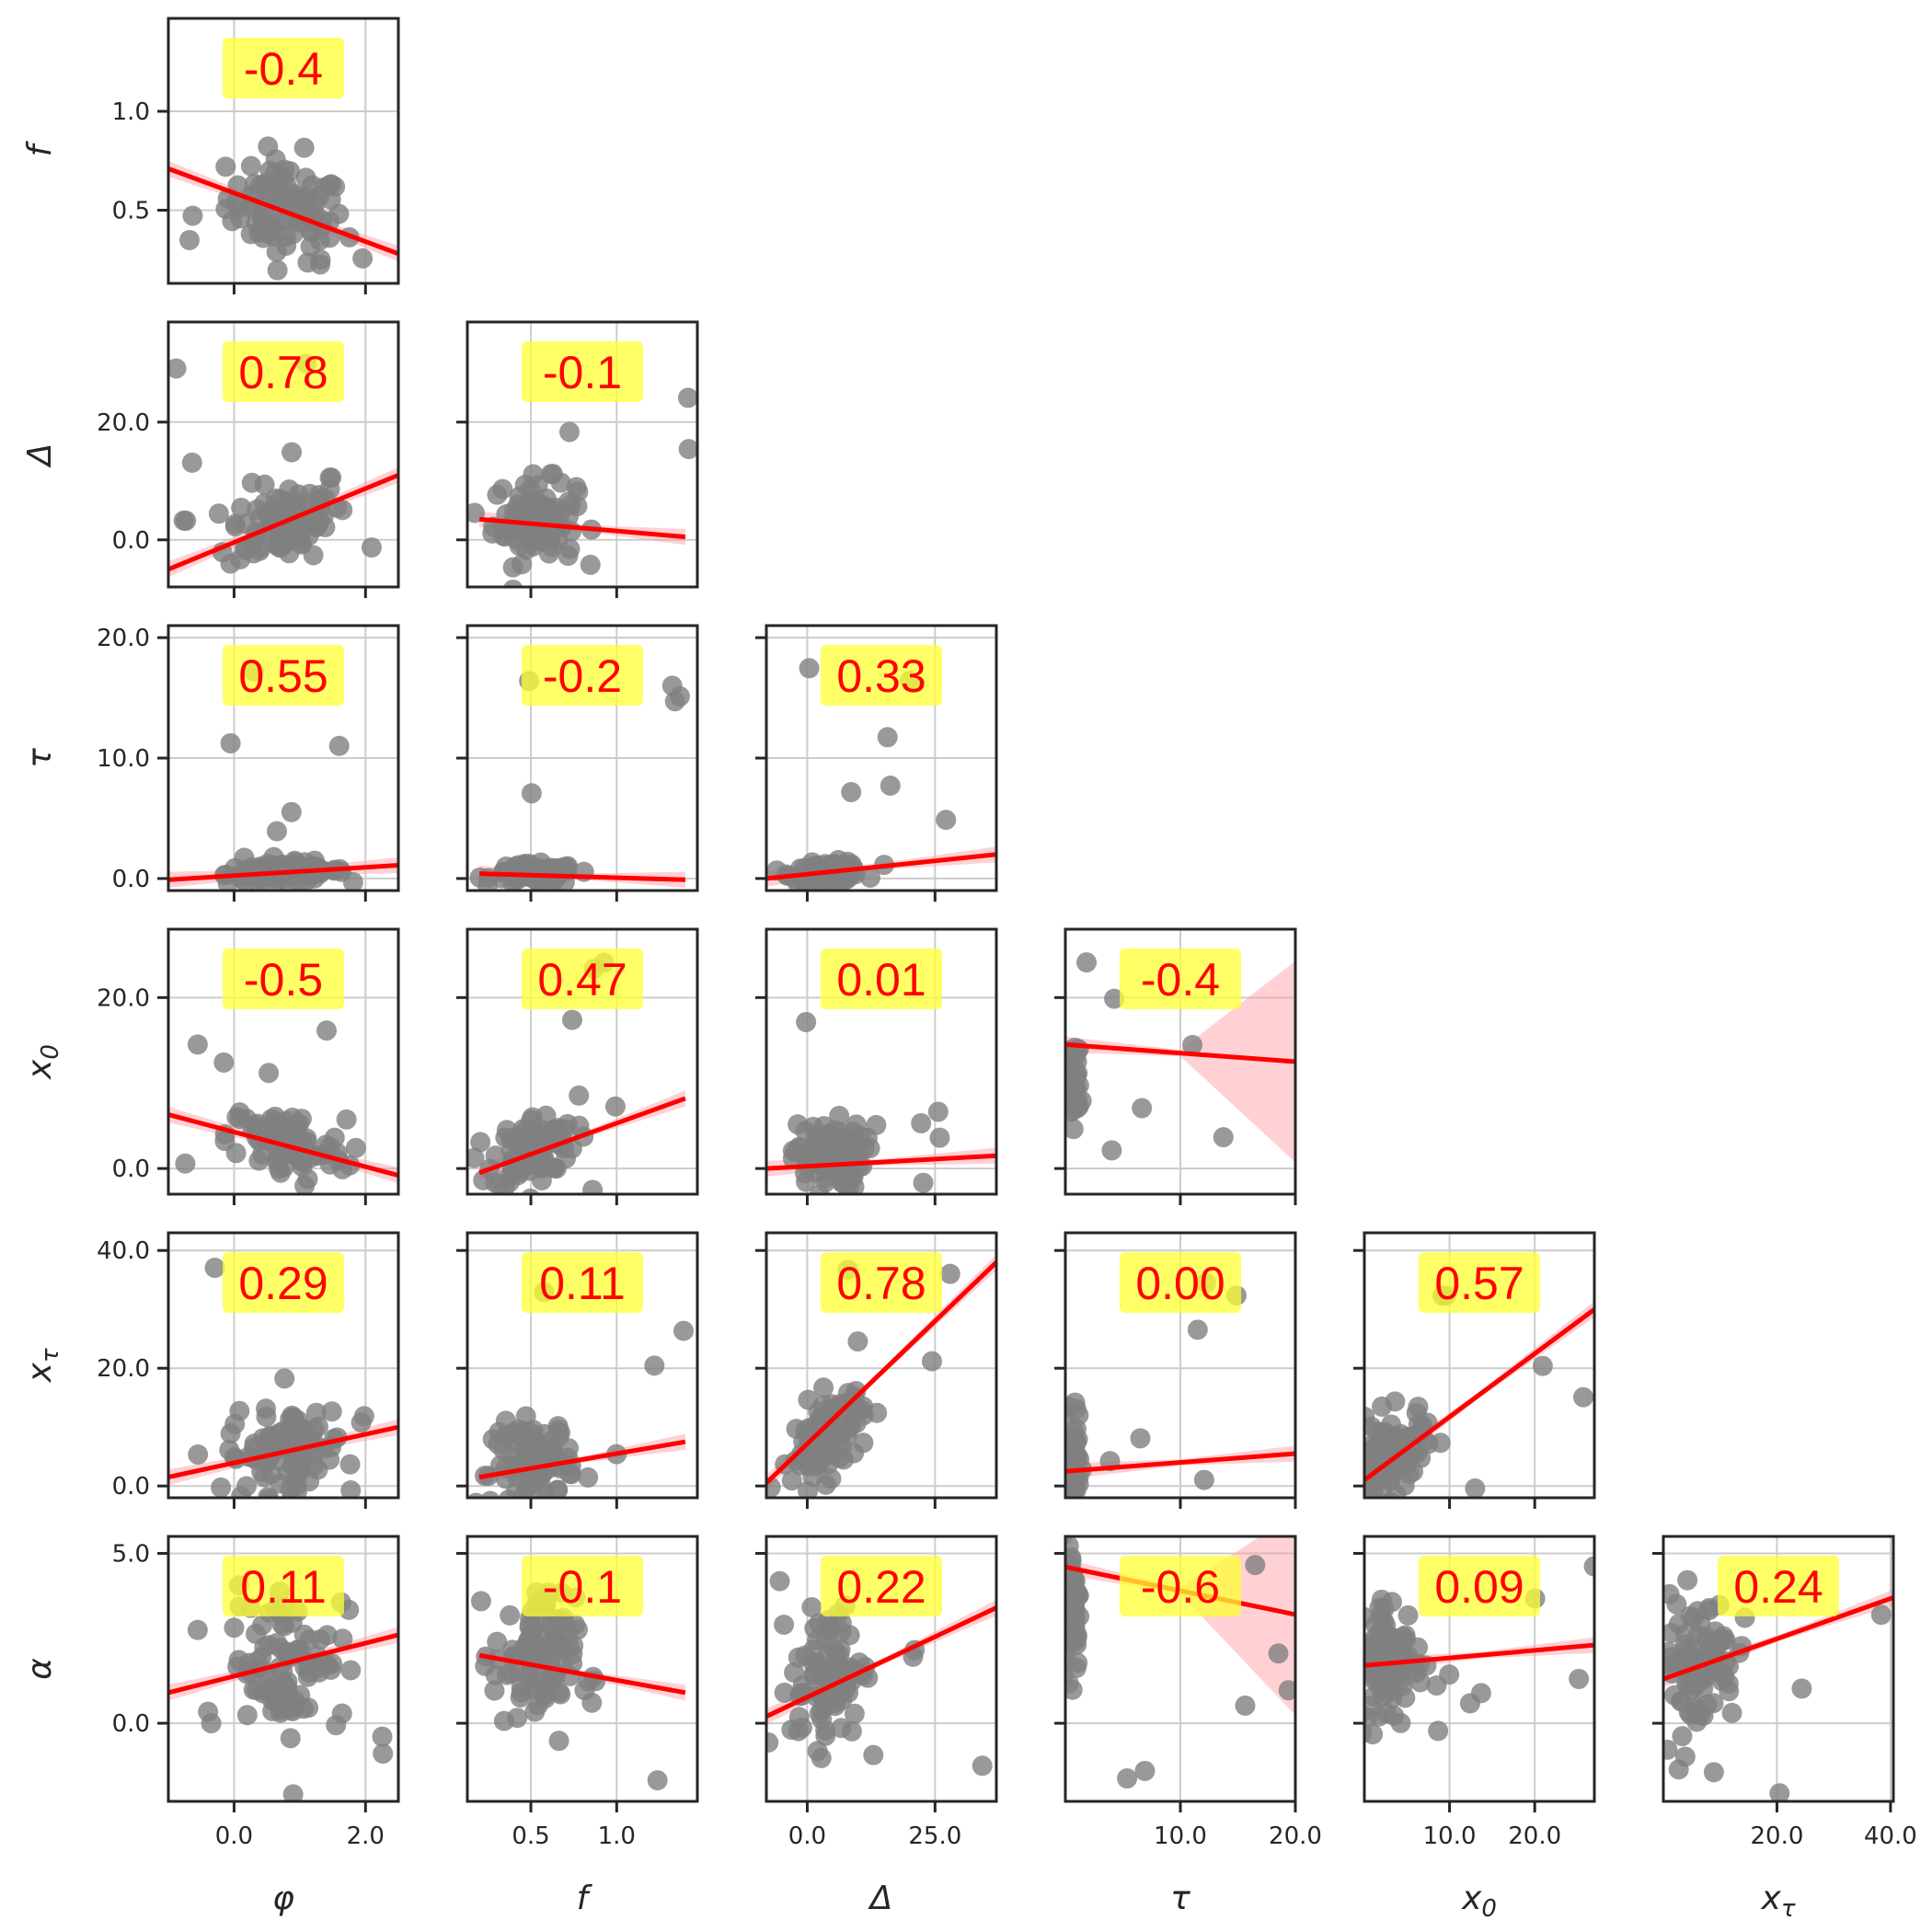  I want to click on panel-alpha-vs-tau: -0.6 10.0 20.0, so click(1188, 1692).